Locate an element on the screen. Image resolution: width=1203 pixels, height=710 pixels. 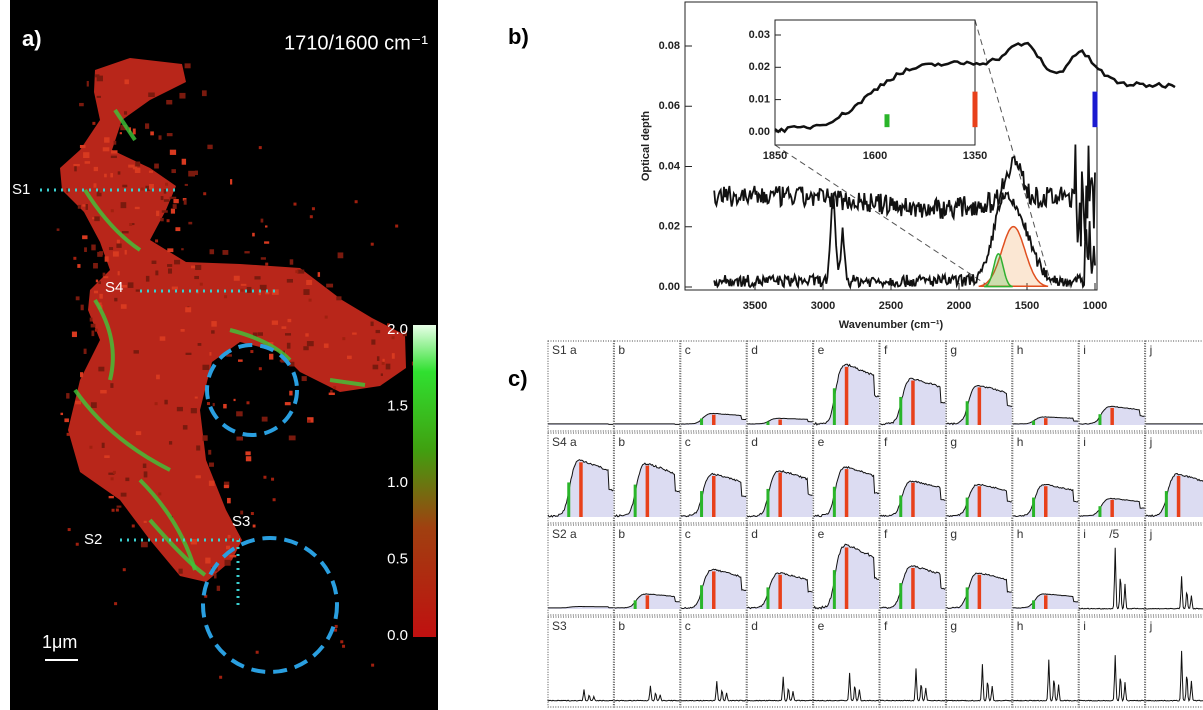
colorbar-tick-label: 0.0 is located at coordinates (397, 635).